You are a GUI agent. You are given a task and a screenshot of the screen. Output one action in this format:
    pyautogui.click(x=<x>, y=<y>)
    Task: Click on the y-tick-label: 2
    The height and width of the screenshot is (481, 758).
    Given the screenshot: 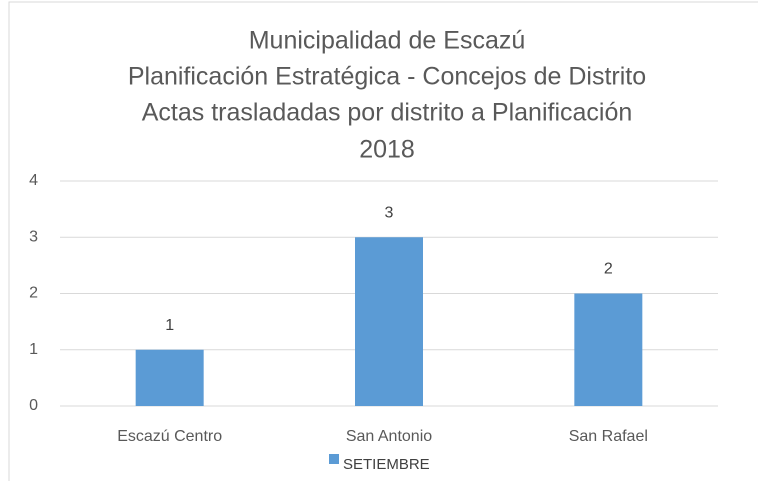 What is the action you would take?
    pyautogui.click(x=33, y=293)
    